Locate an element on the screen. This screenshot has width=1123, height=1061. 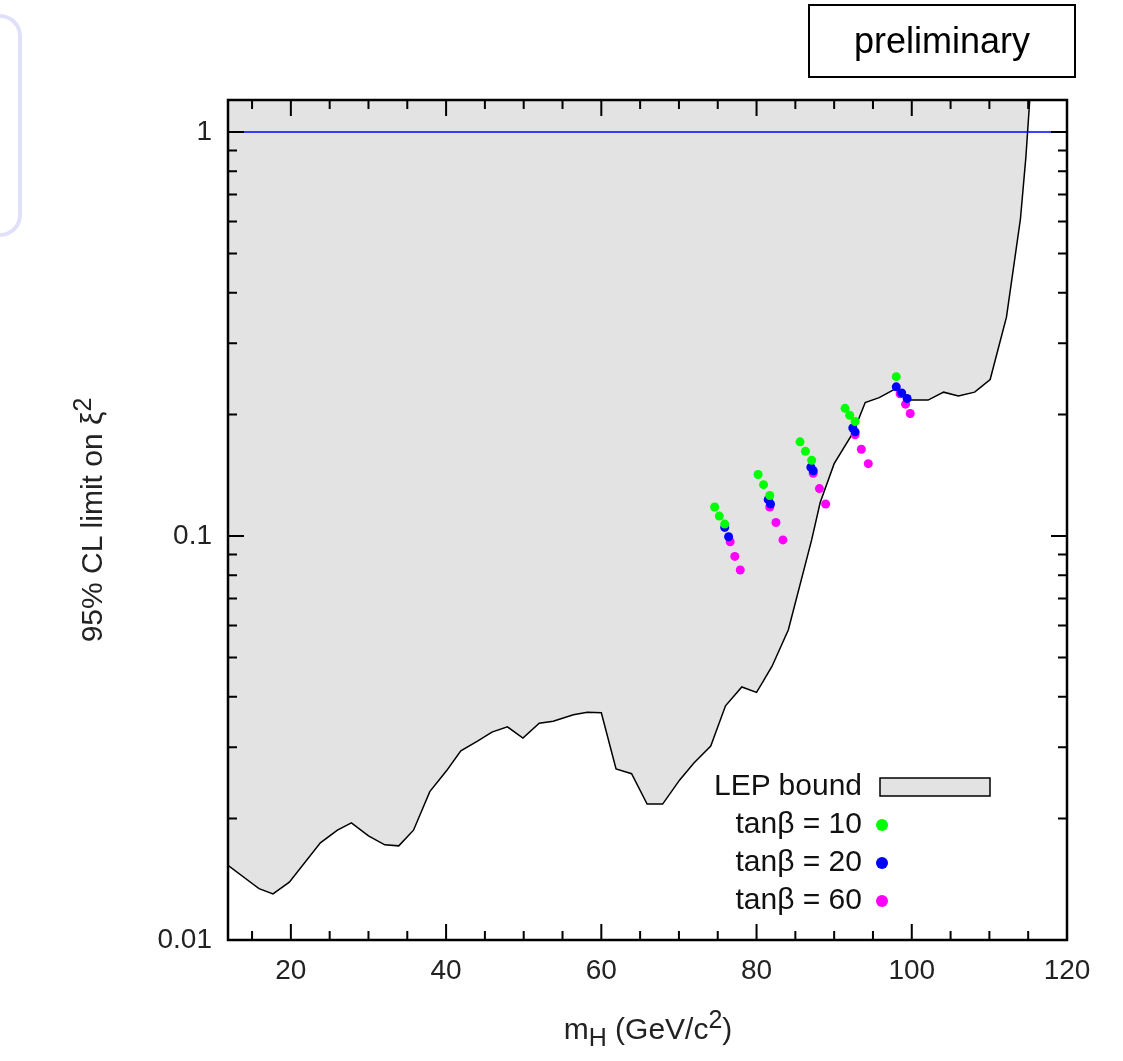
legend-label: tanβ = 20 is located at coordinates (798, 861).